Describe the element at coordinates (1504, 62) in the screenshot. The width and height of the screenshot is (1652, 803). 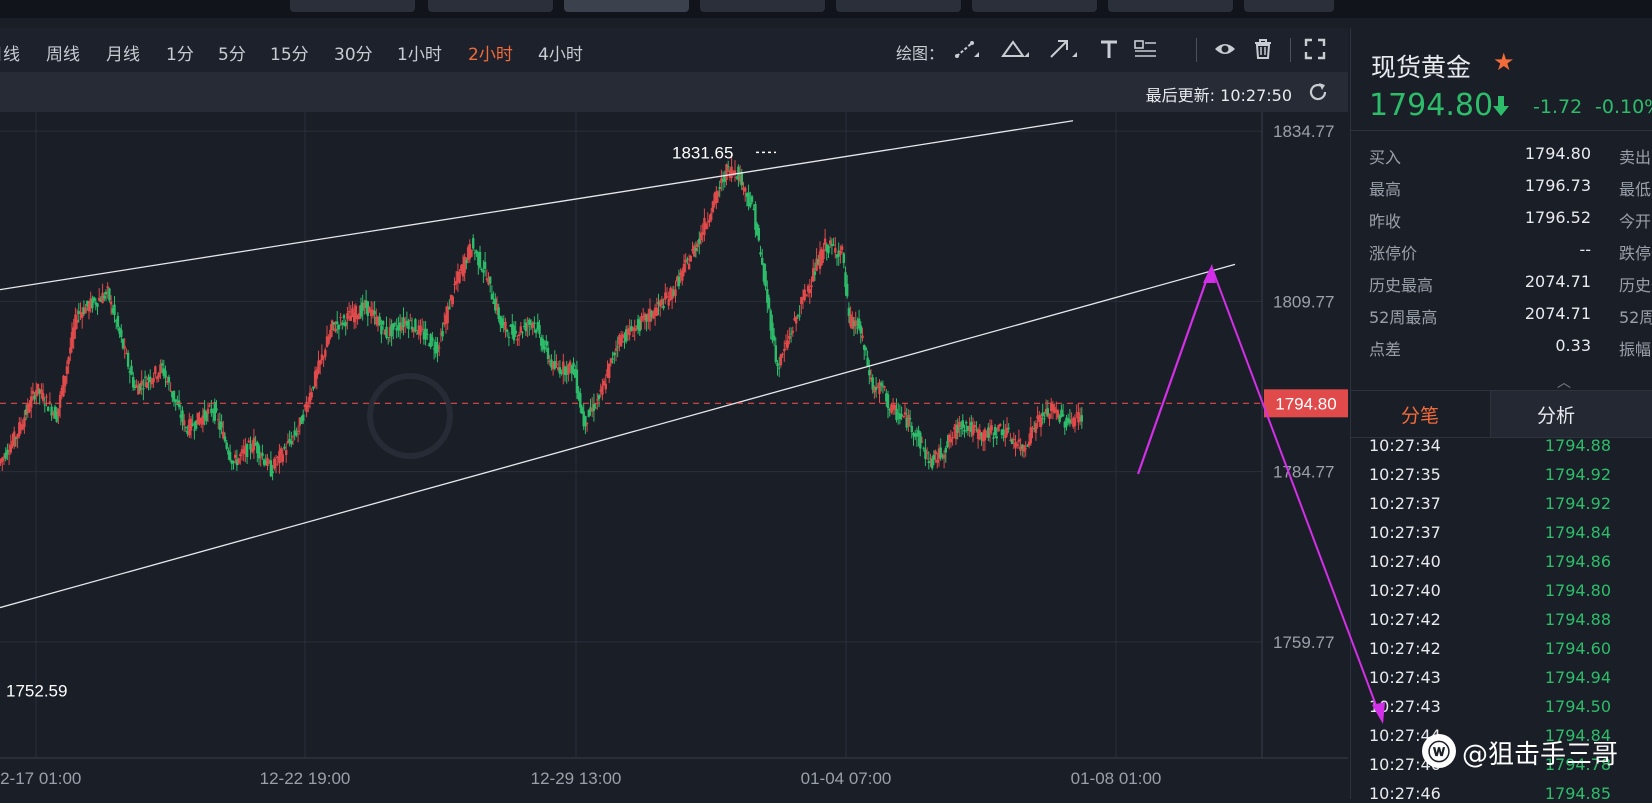
I see `star-icon: ★` at that location.